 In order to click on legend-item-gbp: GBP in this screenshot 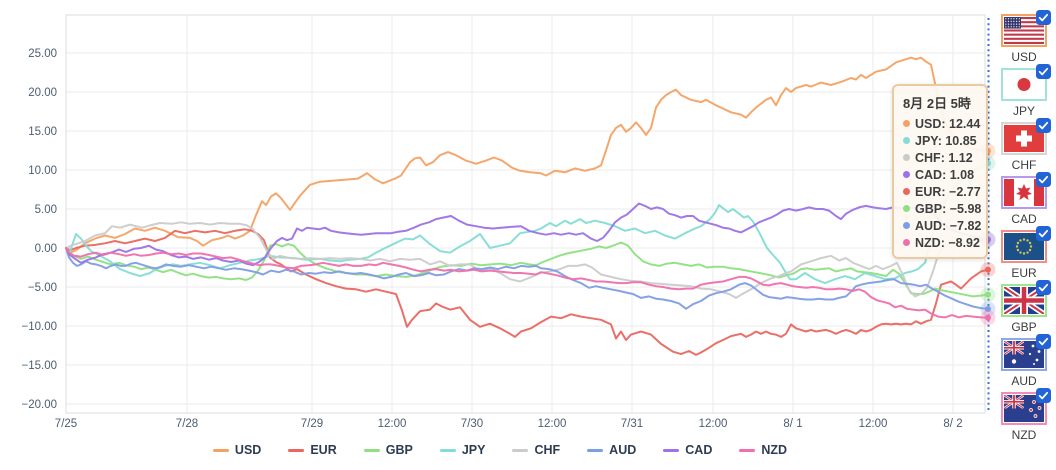, I will do `click(388, 450)`.